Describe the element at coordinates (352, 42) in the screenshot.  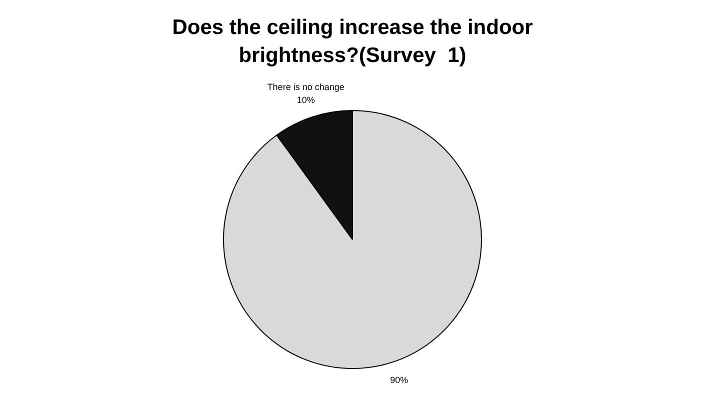
I see `chart-title: Does the ceiling increase the indoor brightness?(Survey 1)` at that location.